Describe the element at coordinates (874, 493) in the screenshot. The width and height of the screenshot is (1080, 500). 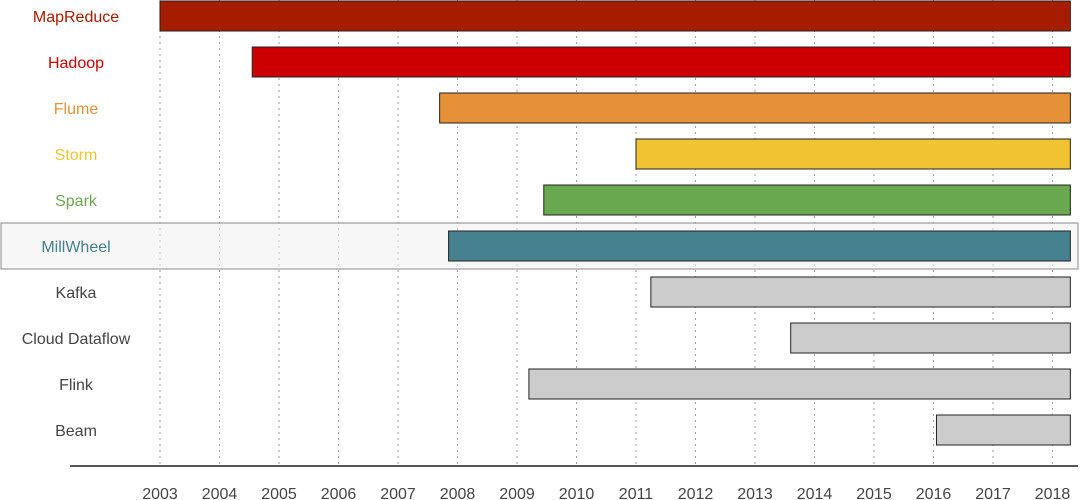
I see `x-tick-label-2015: 2015` at that location.